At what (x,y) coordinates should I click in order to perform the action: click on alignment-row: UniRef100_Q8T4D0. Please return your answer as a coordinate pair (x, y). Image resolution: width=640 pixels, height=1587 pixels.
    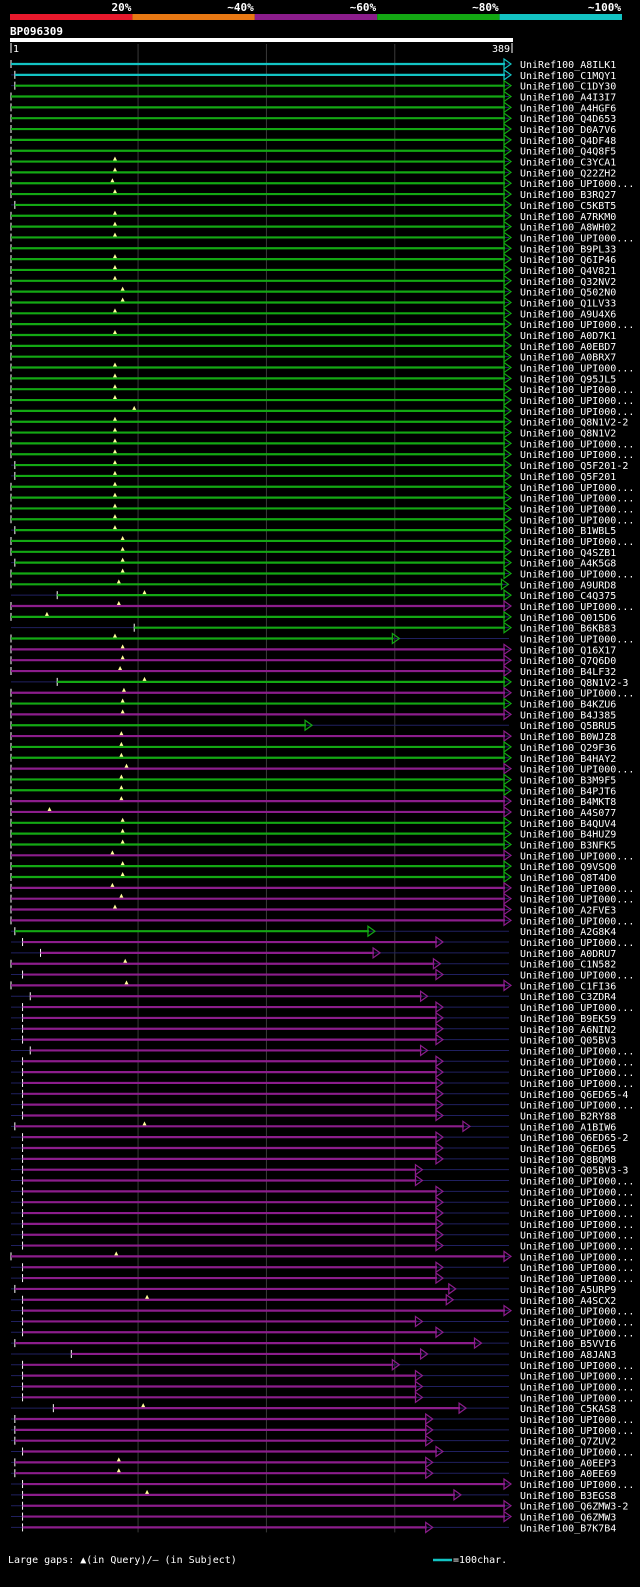
    Looking at the image, I should click on (313, 877).